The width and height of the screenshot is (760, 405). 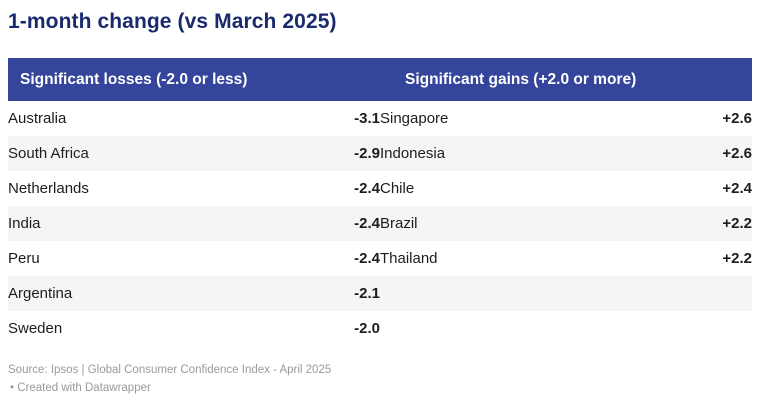 I want to click on table-row: Argentina -2.1, so click(x=380, y=293).